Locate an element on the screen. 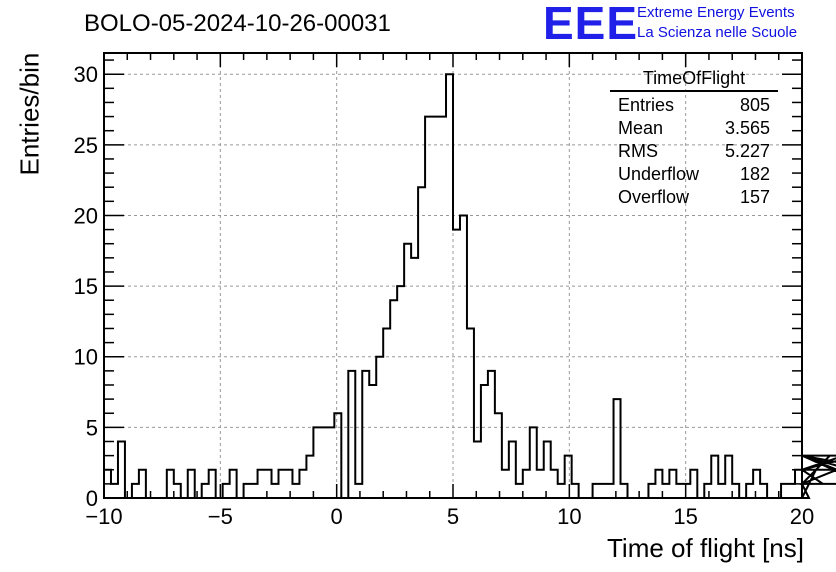 The height and width of the screenshot is (572, 836). x-tick-label: −5 is located at coordinates (220, 516).